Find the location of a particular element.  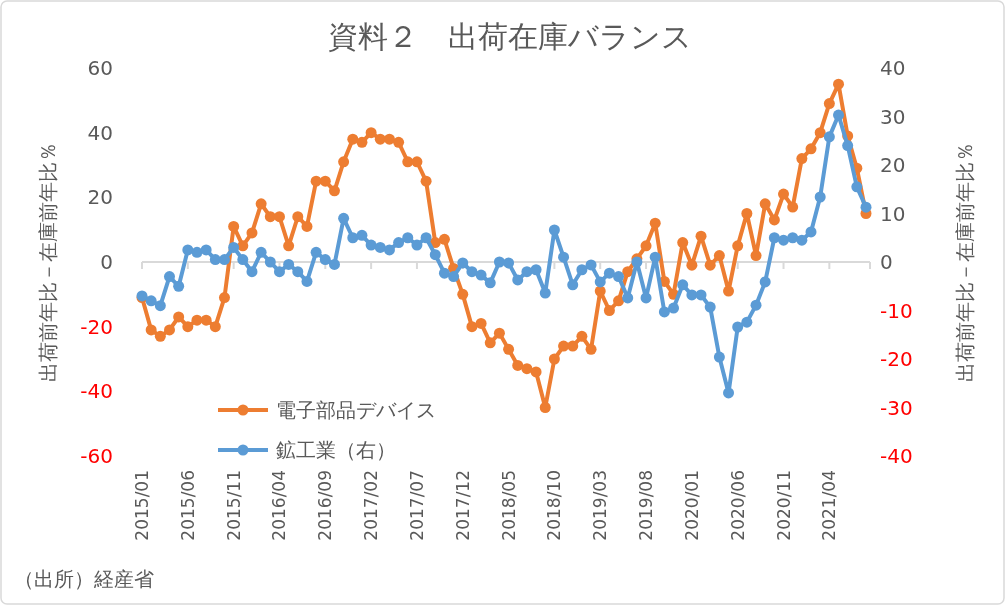

y-tick-label: 20 is located at coordinates (100, 197).